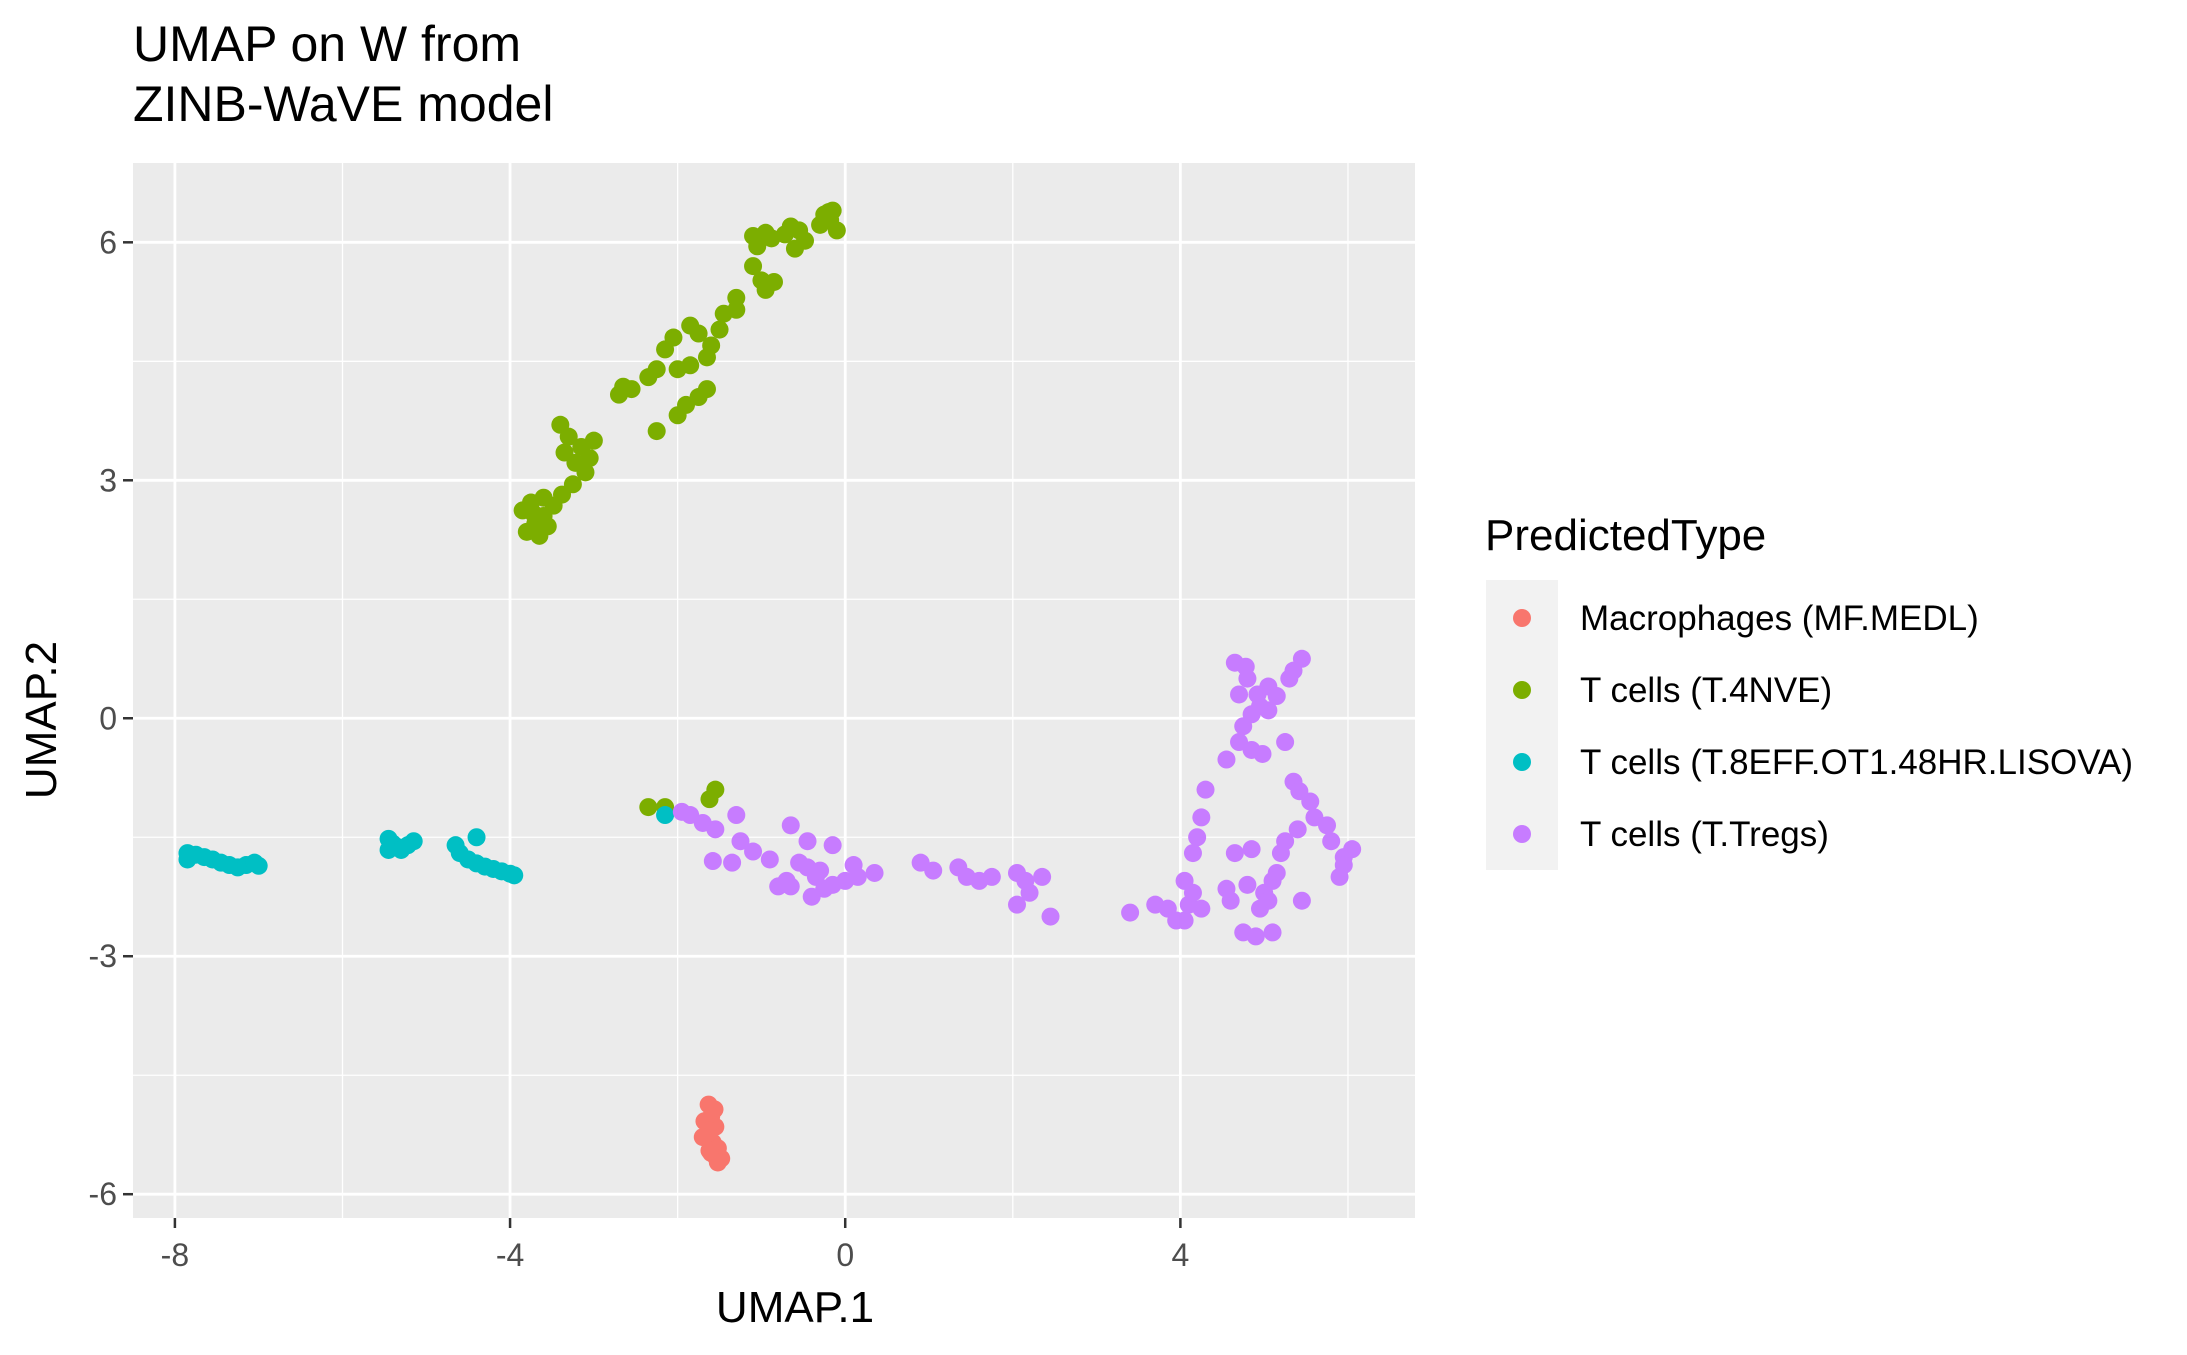 This screenshot has width=2187, height=1355. Describe the element at coordinates (1522, 725) in the screenshot. I see `legend-key-background` at that location.